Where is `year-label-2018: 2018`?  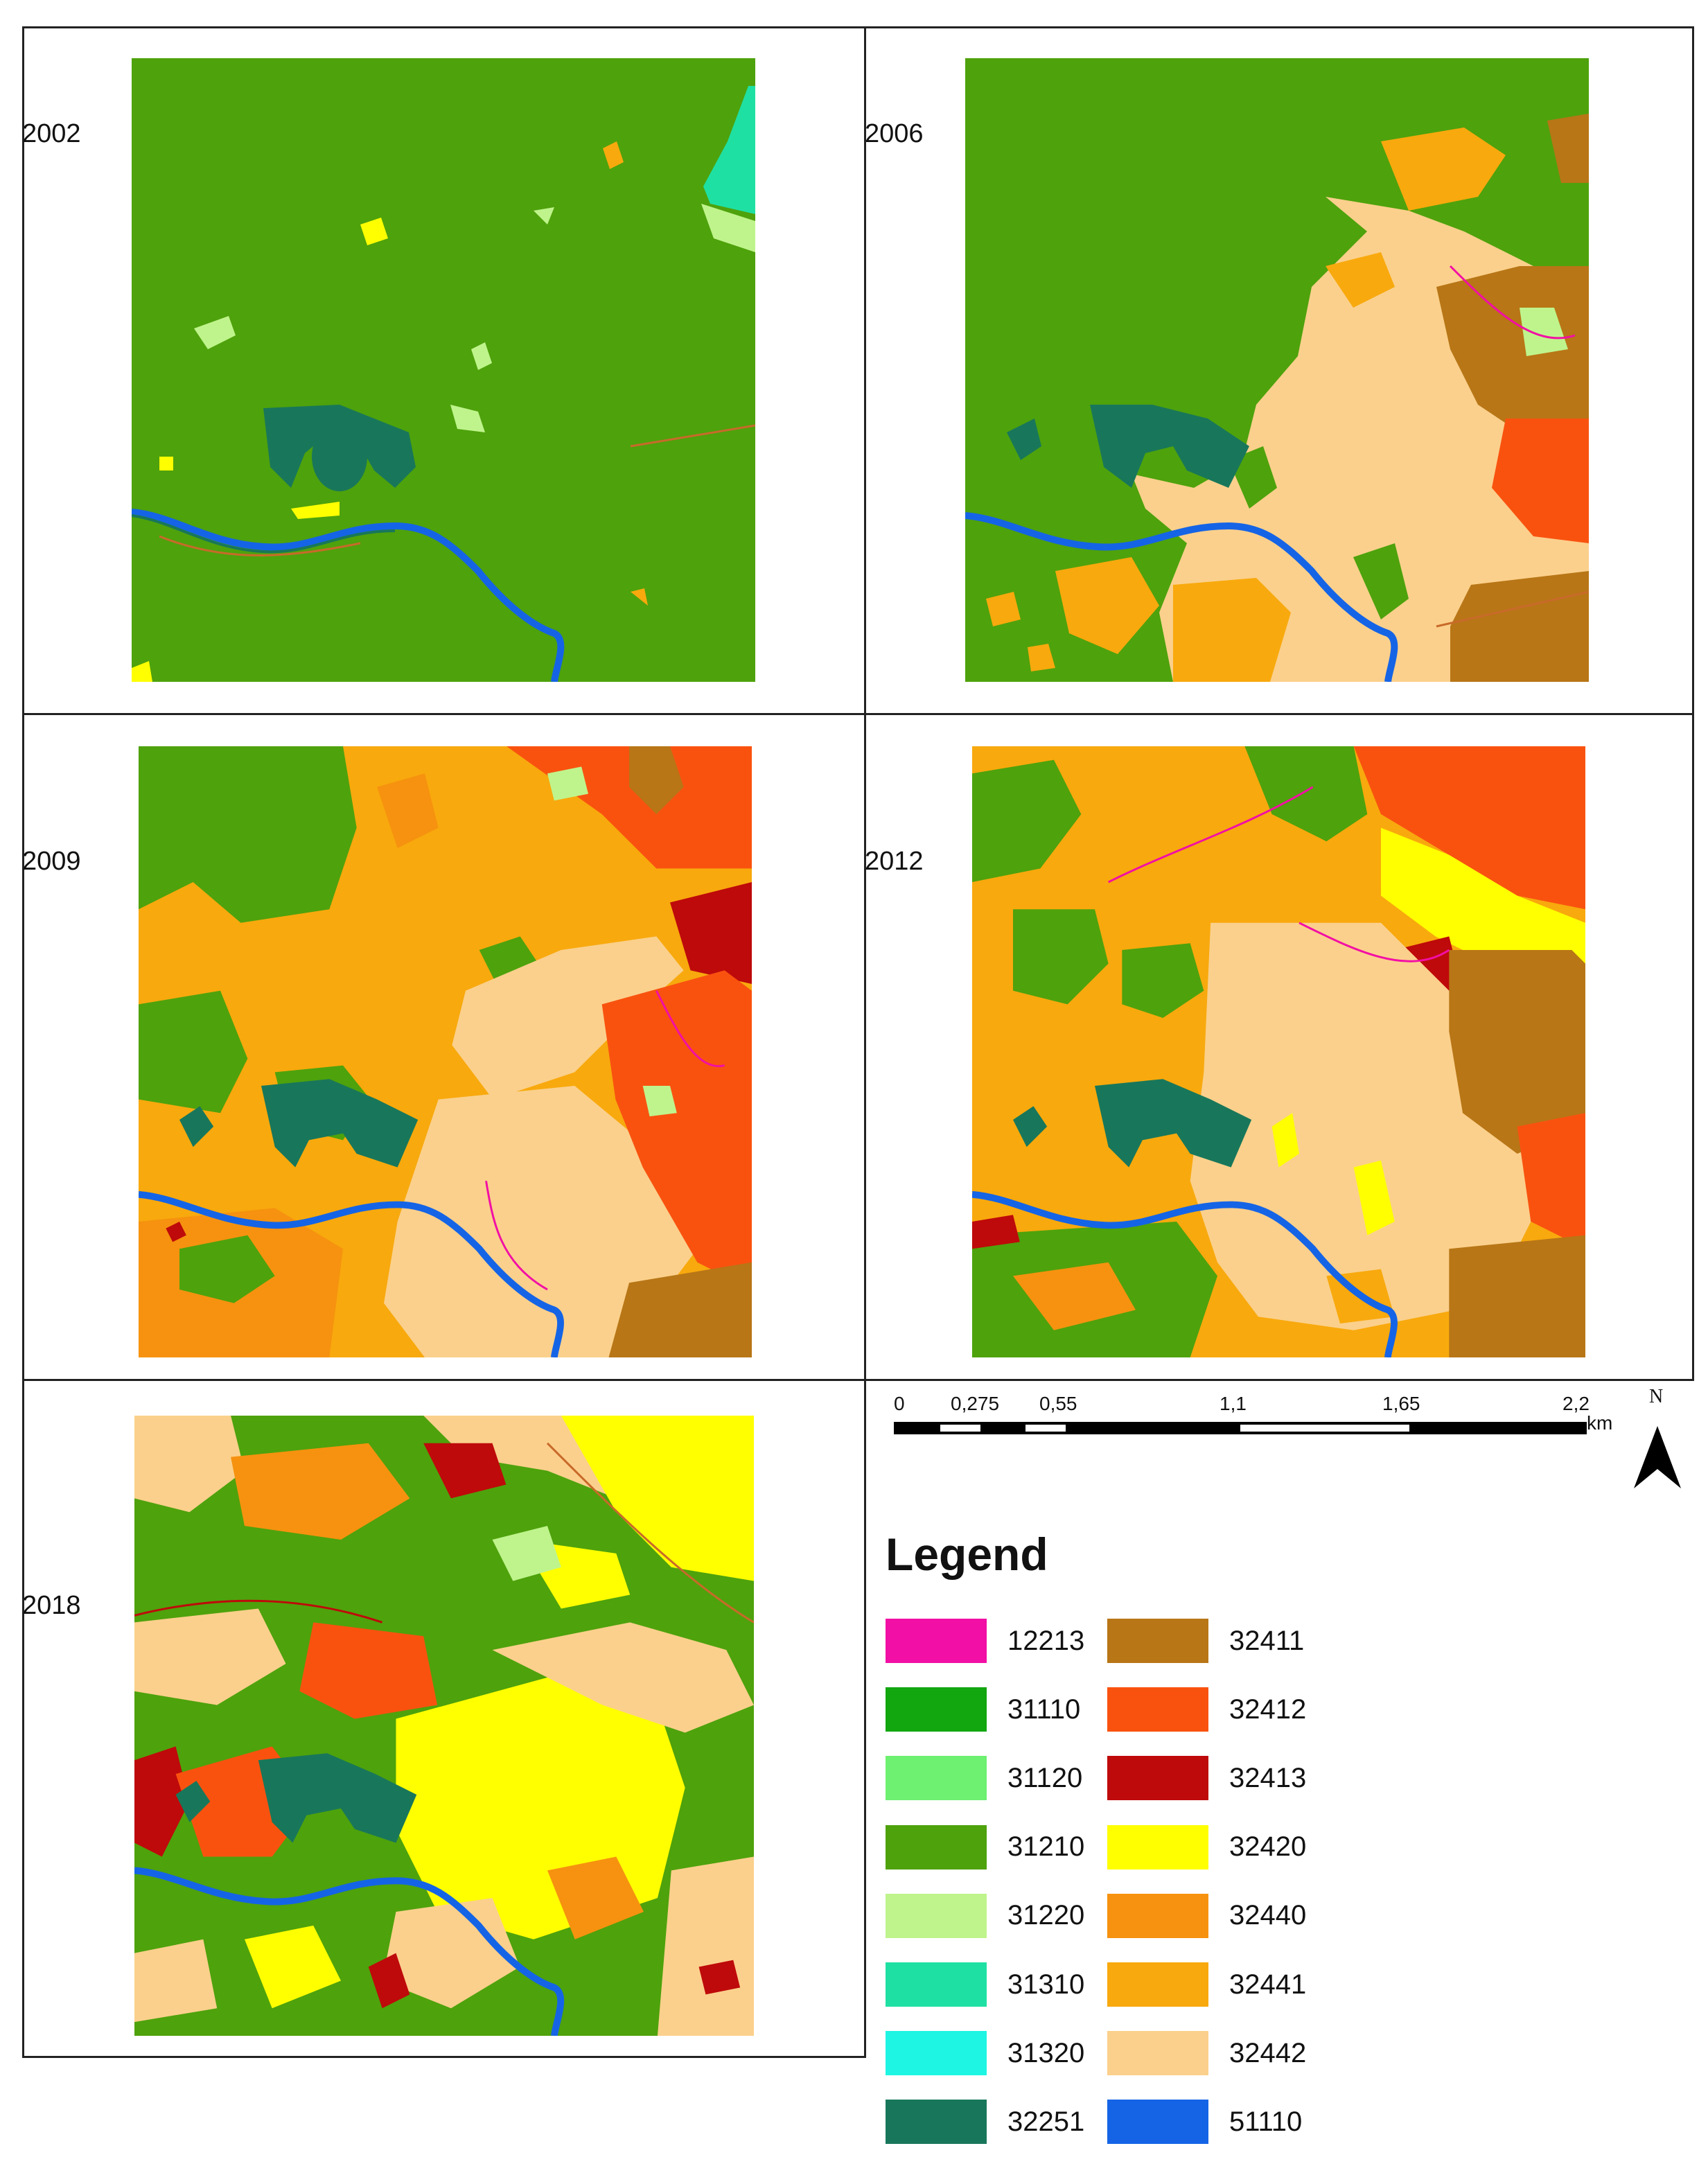
year-label-2018: 2018 is located at coordinates (51, 1606).